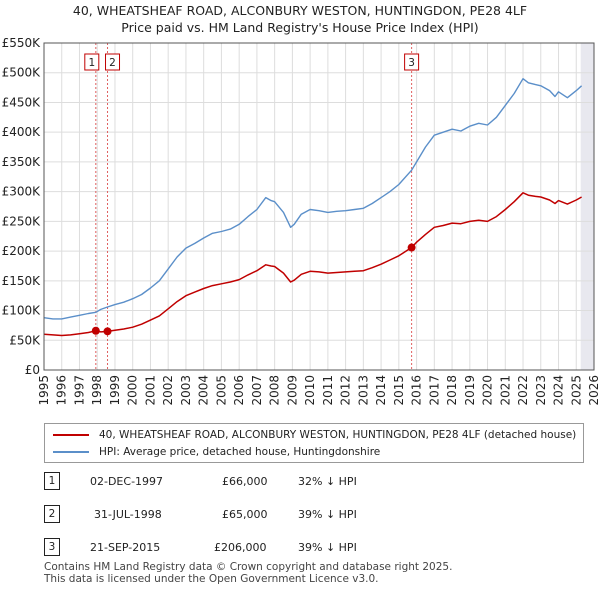 This screenshot has height=590, width=600. Describe the element at coordinates (133, 390) in the screenshot. I see `x-tick-label: 2000` at that location.